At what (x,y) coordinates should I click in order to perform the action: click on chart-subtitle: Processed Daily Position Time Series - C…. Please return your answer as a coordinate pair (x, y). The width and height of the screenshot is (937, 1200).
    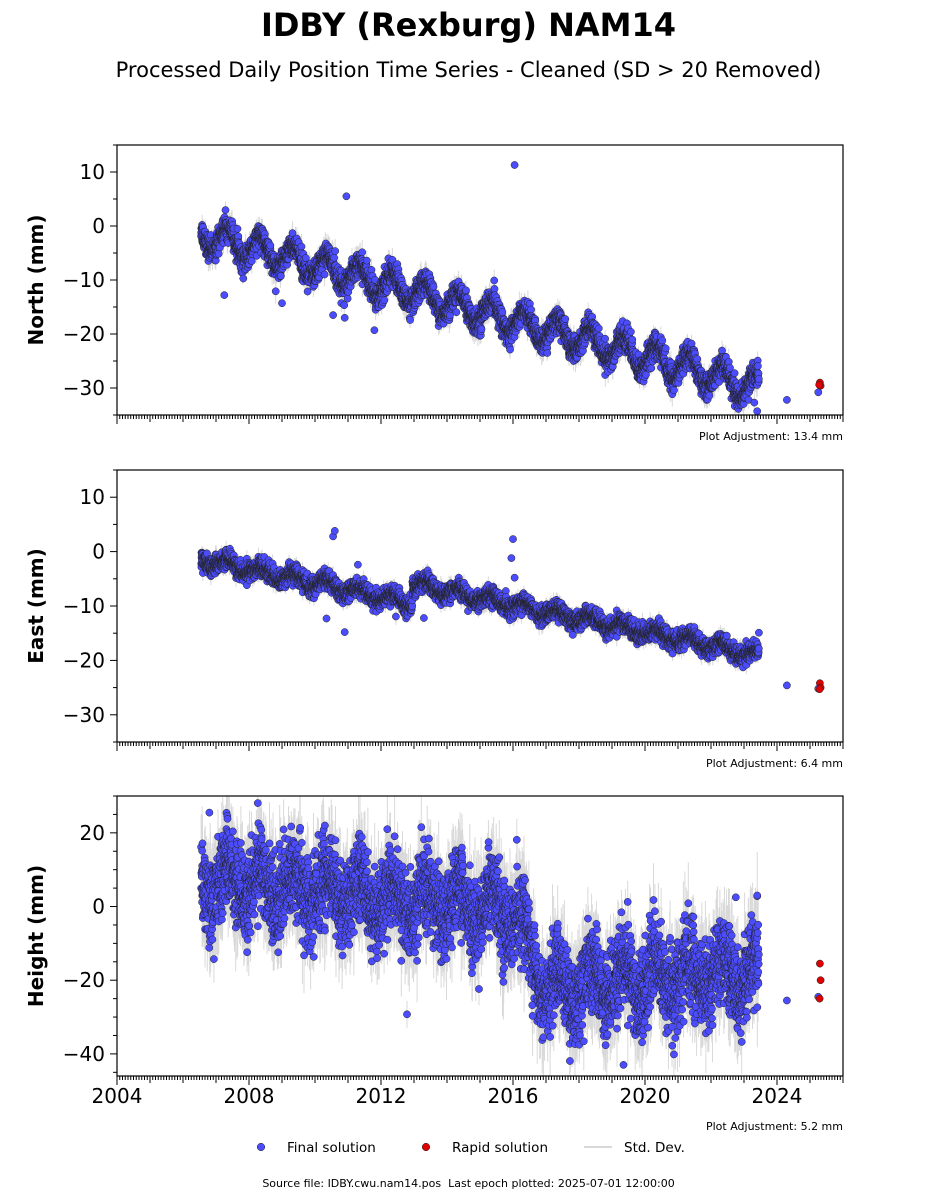
    Looking at the image, I should click on (468, 70).